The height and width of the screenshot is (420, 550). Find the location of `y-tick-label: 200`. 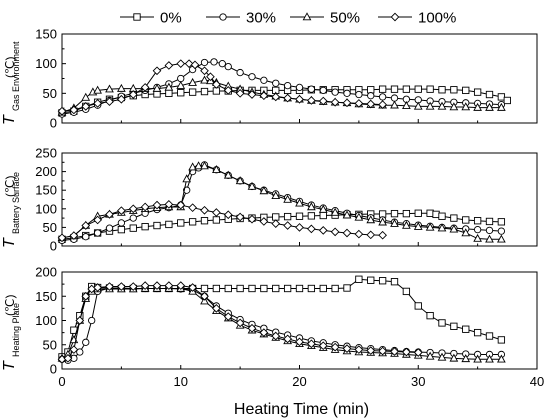

y-tick-label: 200 is located at coordinates (46, 272).